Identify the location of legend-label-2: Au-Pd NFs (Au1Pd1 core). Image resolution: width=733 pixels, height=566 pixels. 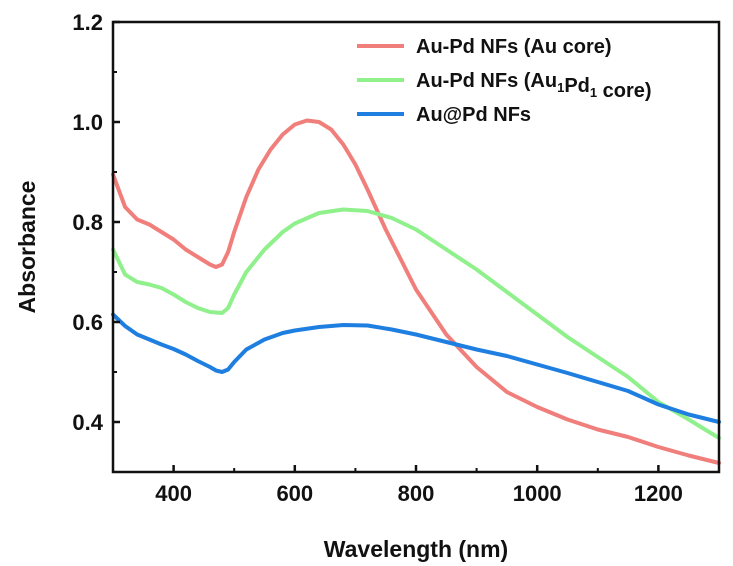
(534, 86).